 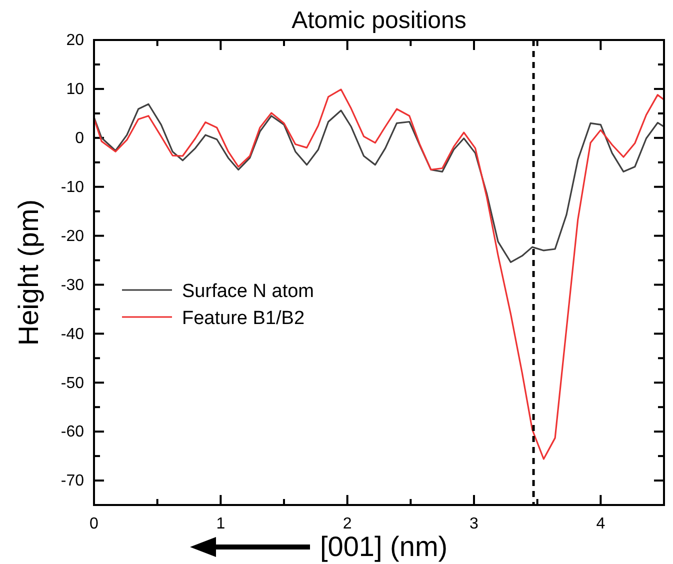 I want to click on y-tick-label: -40, so click(x=72, y=334).